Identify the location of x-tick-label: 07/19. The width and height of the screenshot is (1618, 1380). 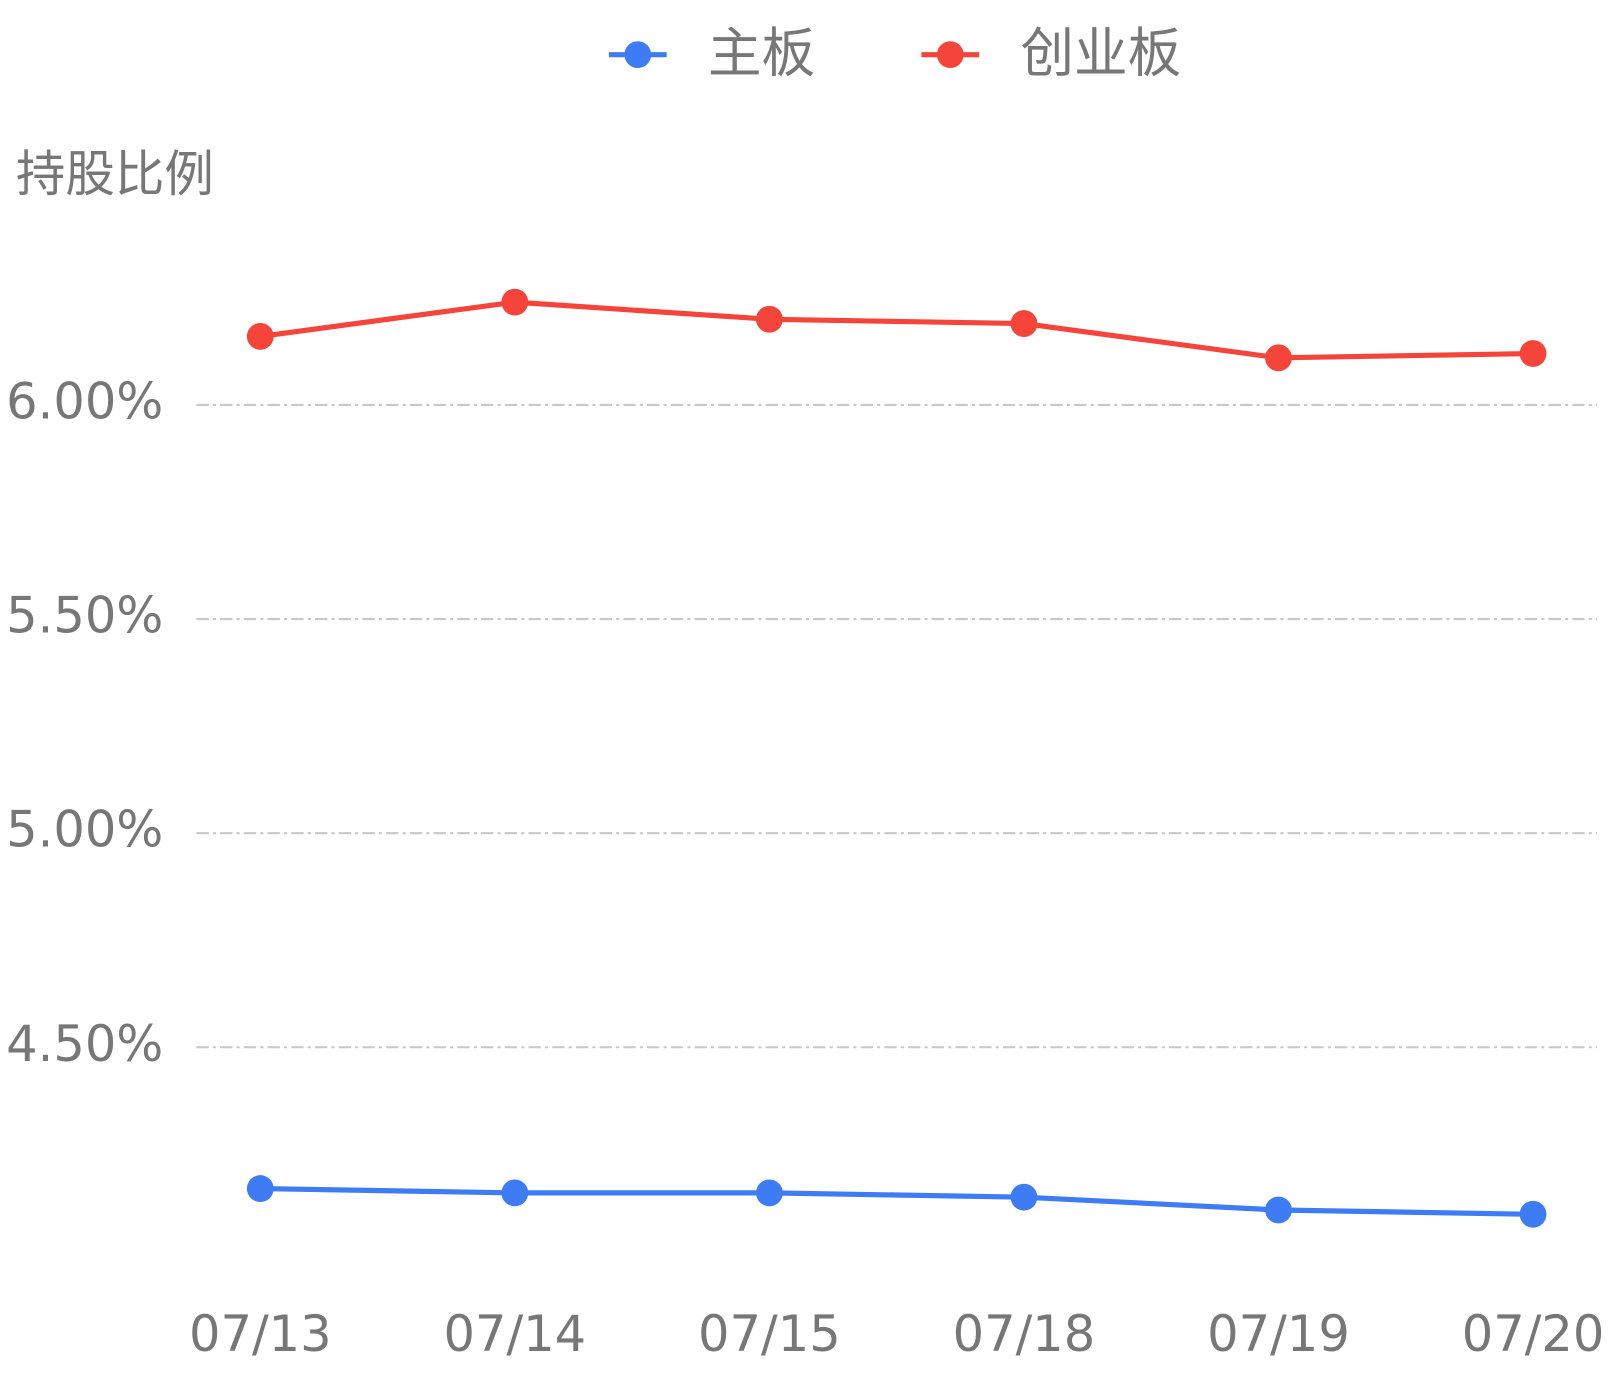
(1278, 1334).